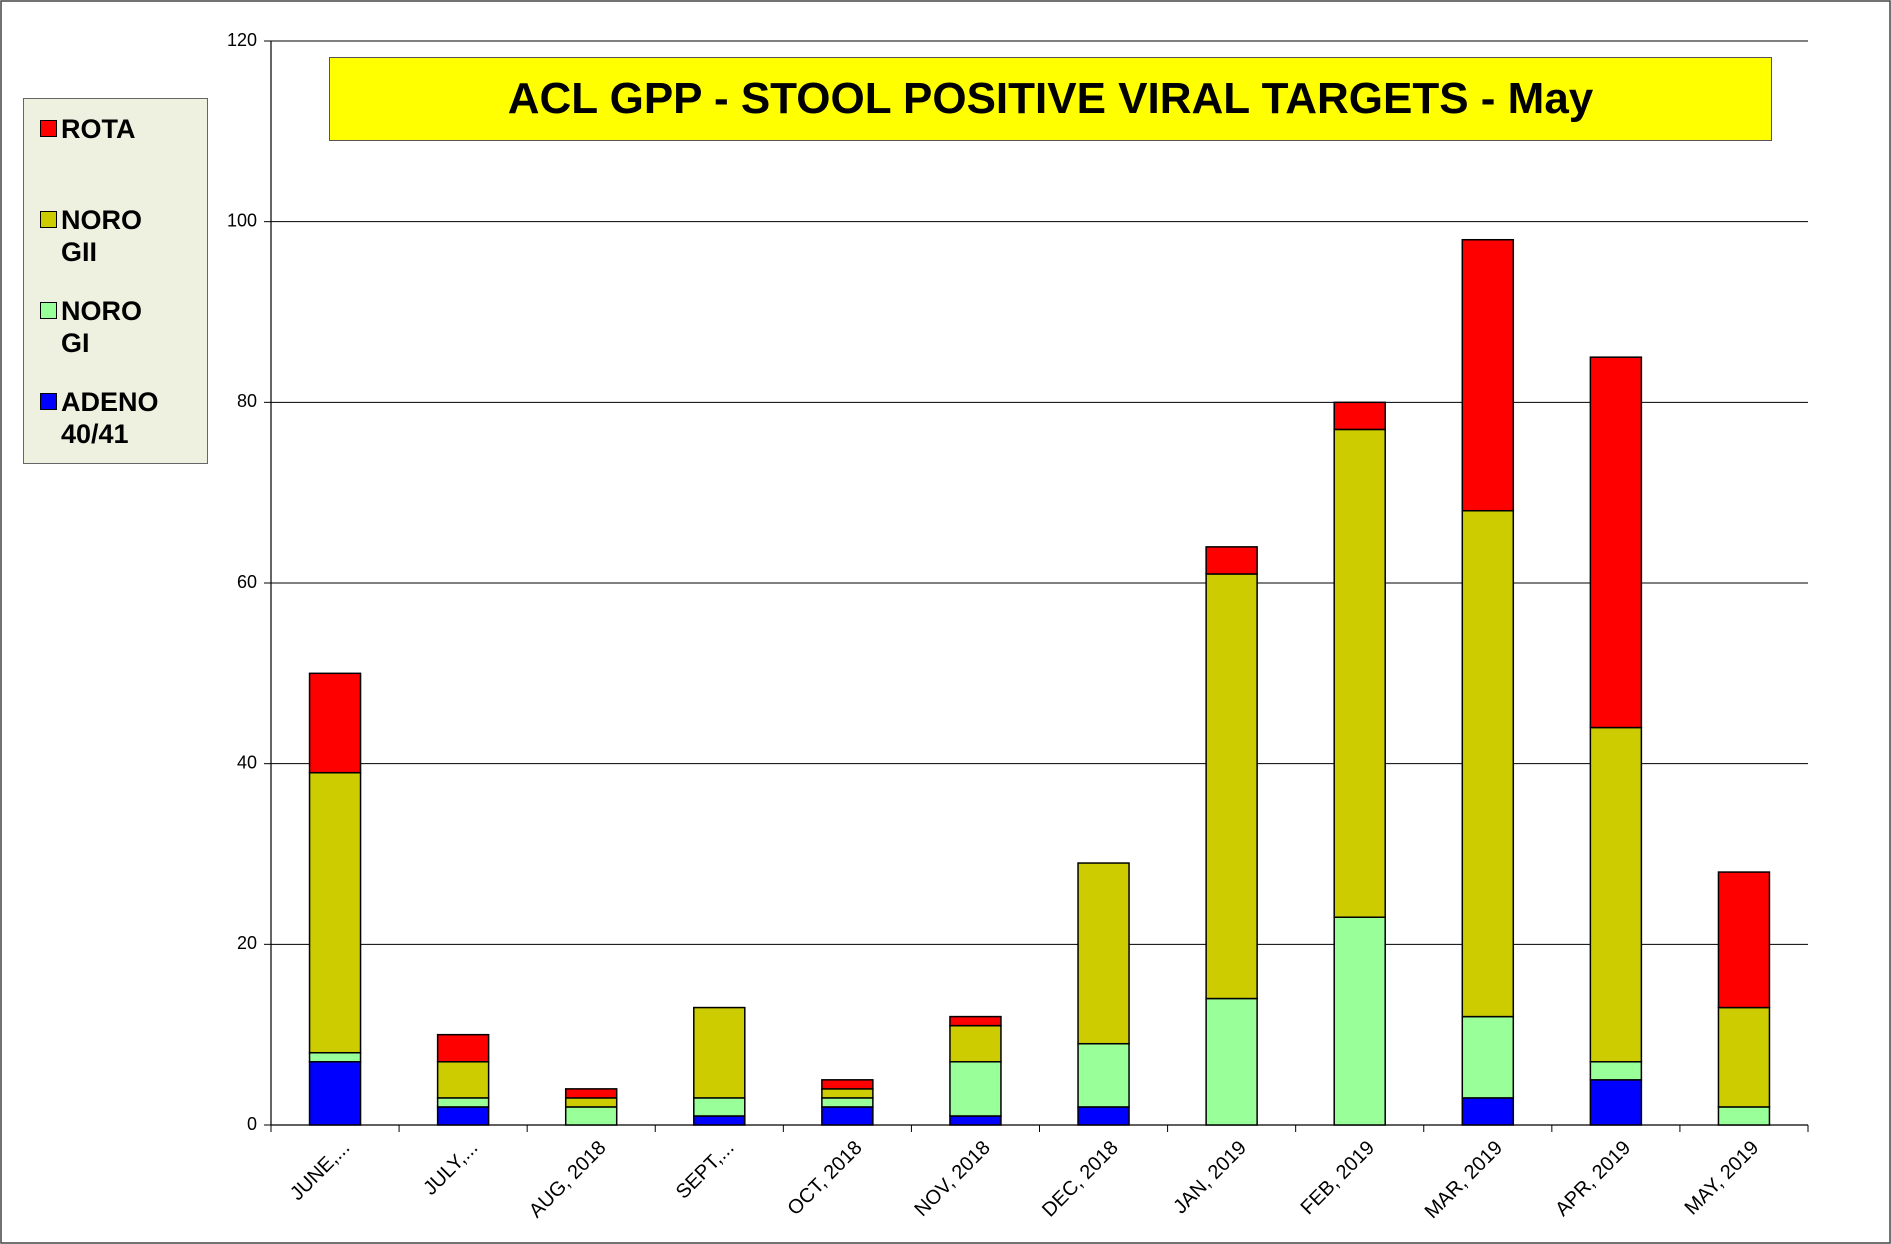 This screenshot has height=1244, width=1891. Describe the element at coordinates (98, 129) in the screenshot. I see `legend-label: ROTA` at that location.